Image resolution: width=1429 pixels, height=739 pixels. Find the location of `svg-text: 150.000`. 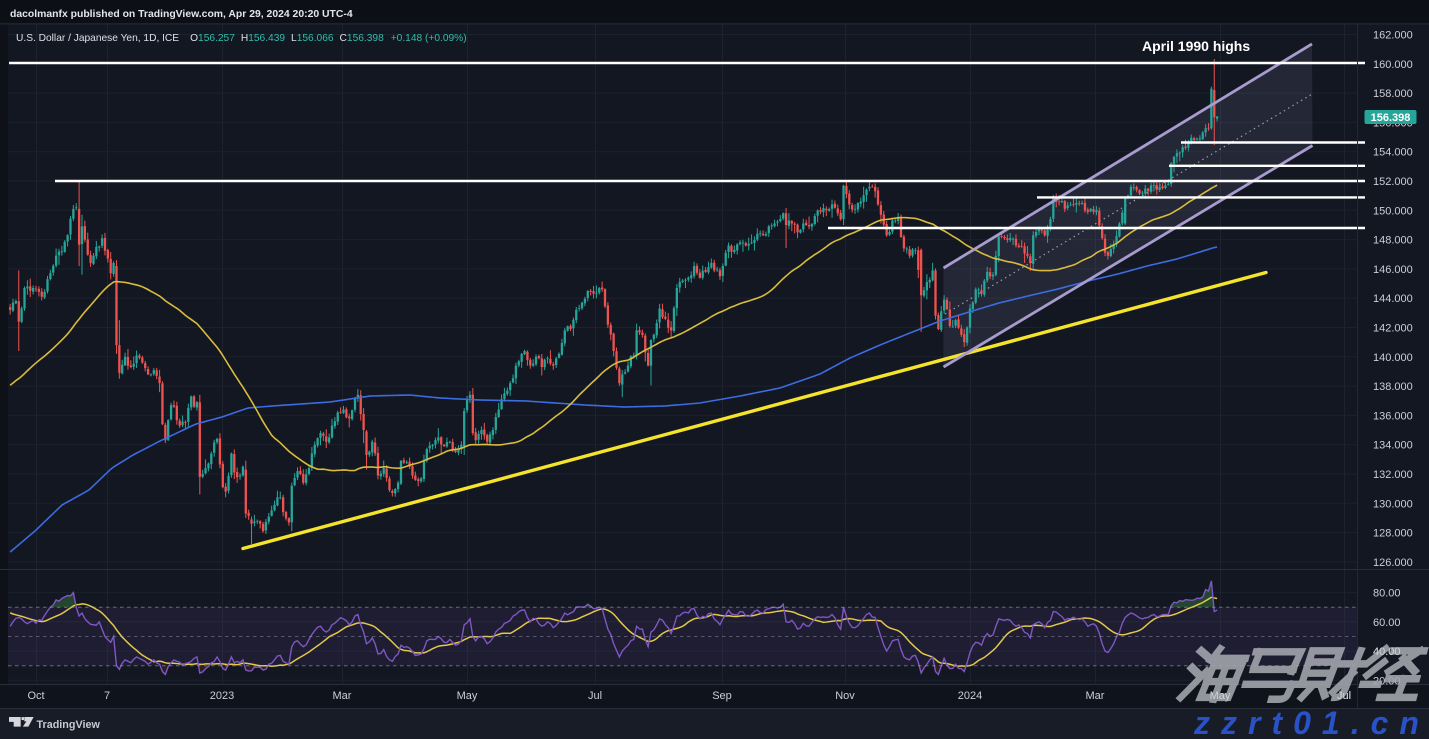

svg-text: 150.000 is located at coordinates (1393, 211).